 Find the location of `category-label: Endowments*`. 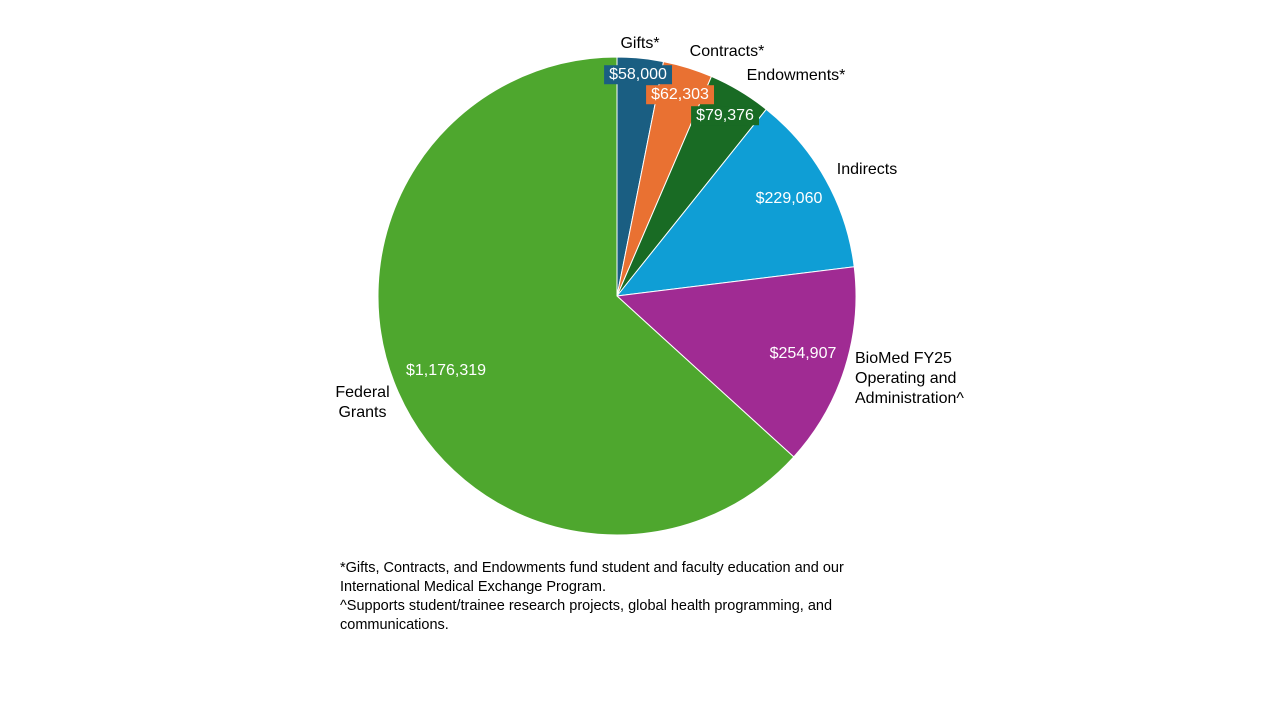

category-label: Endowments* is located at coordinates (796, 75).